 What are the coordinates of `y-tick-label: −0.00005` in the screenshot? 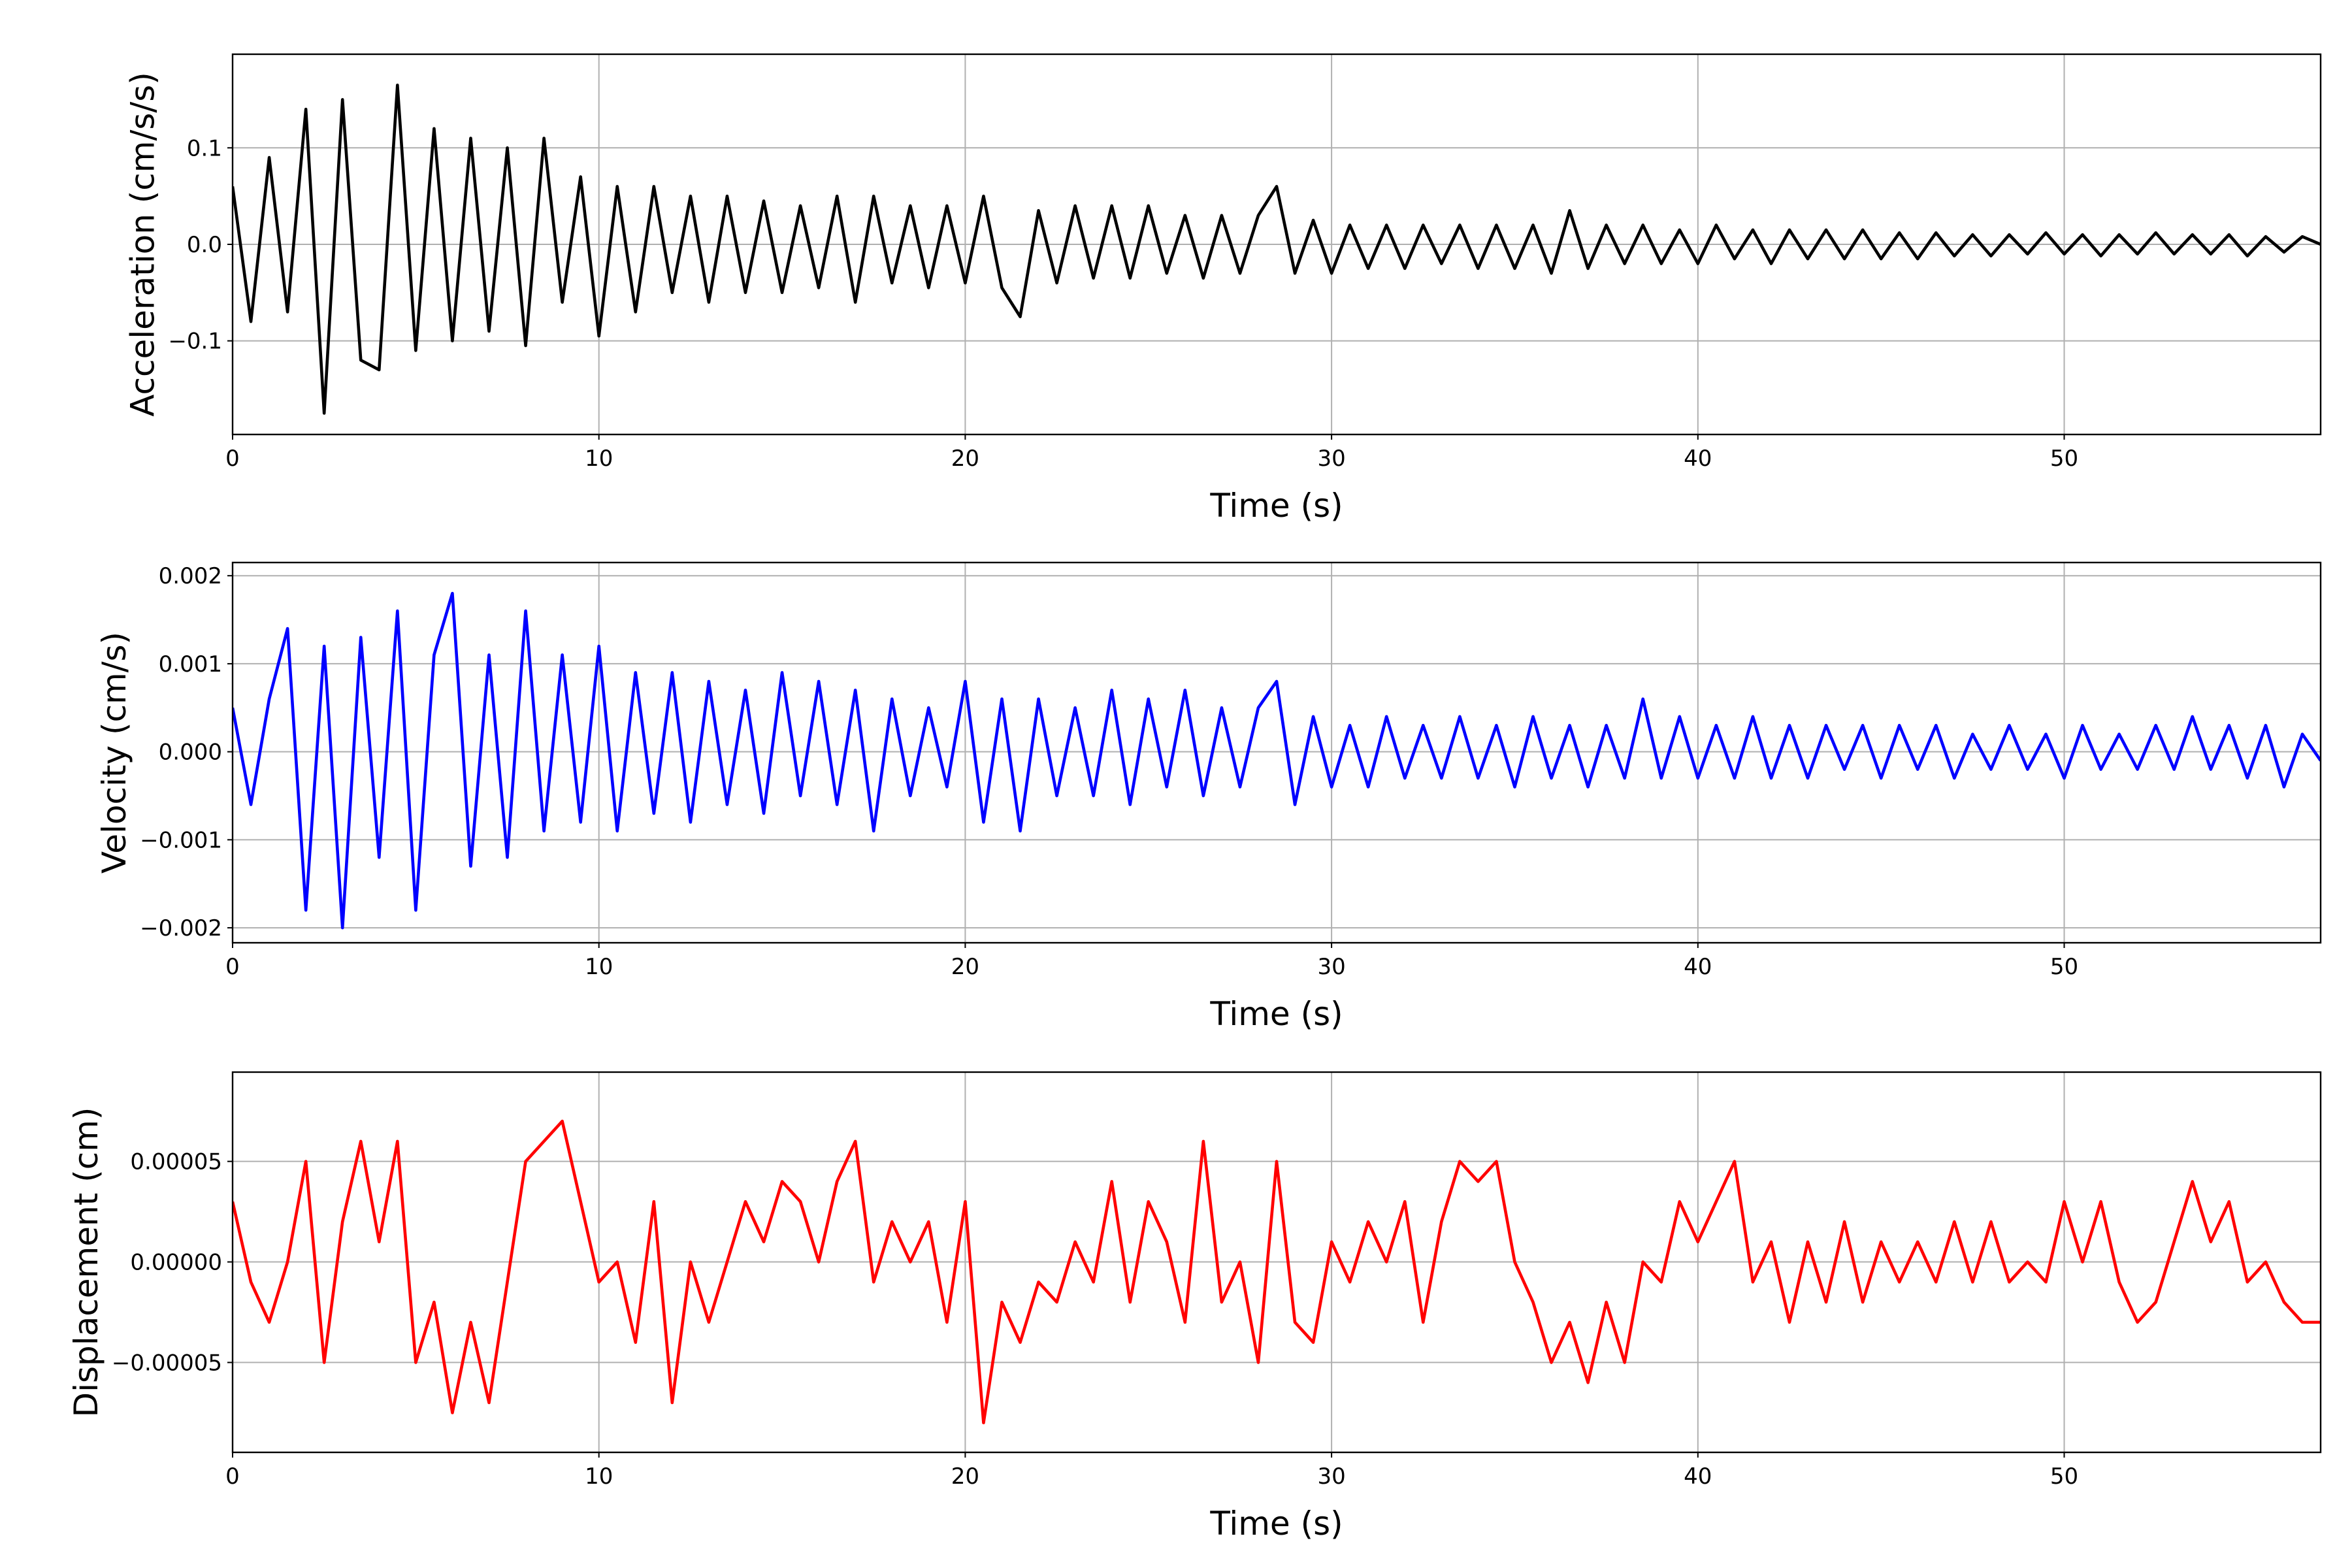 It's located at (167, 1363).